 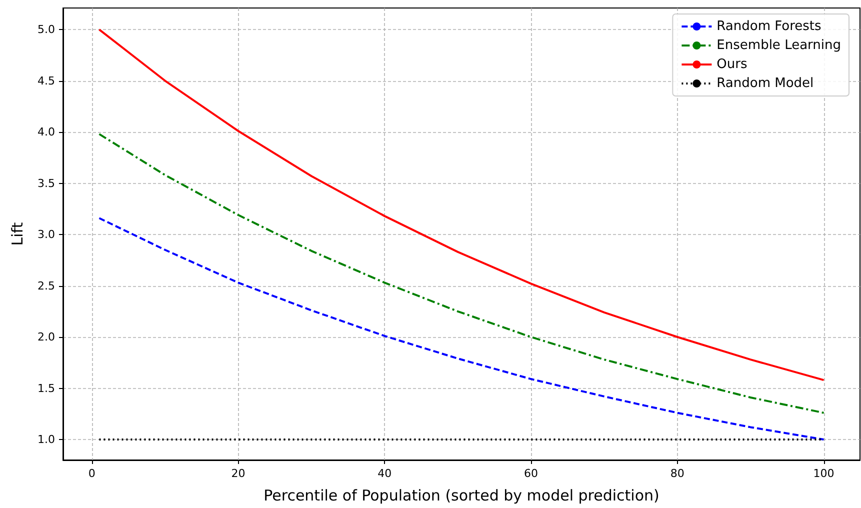 I want to click on legend-label: Ours, so click(x=732, y=64).